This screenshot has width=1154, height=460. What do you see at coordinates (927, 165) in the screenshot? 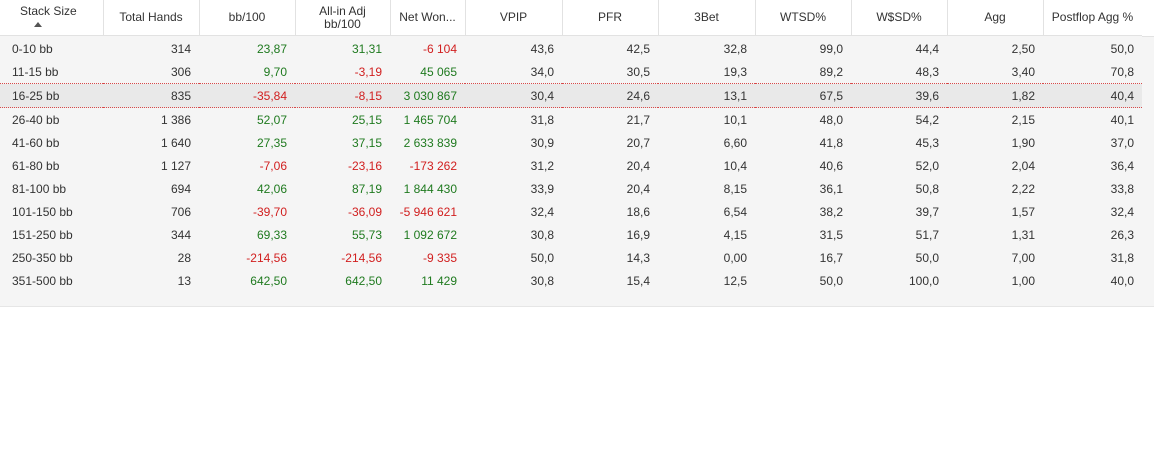
I see `cell-wsd: 52,0` at bounding box center [927, 165].